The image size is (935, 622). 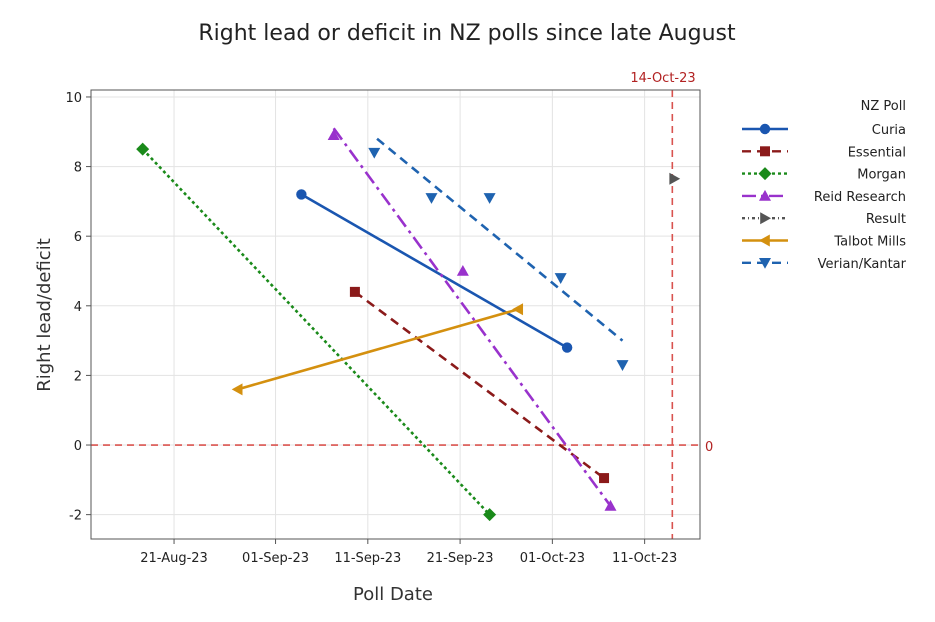 What do you see at coordinates (78, 237) in the screenshot?
I see `y-tick-label: 6` at bounding box center [78, 237].